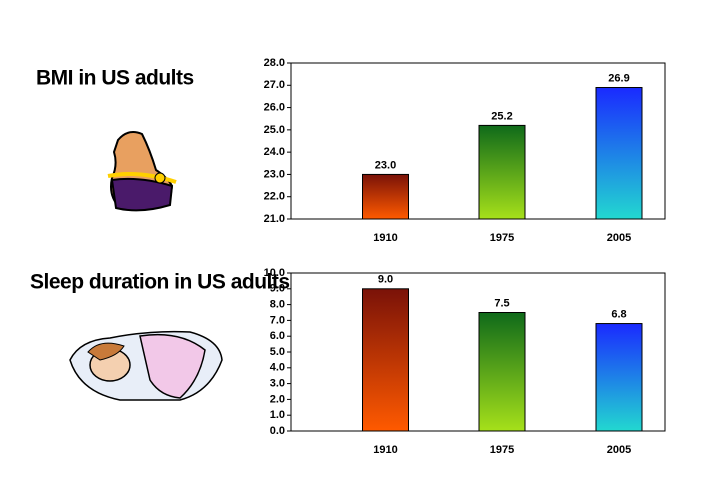  I want to click on y-tick-label: 21.0, so click(274, 219).